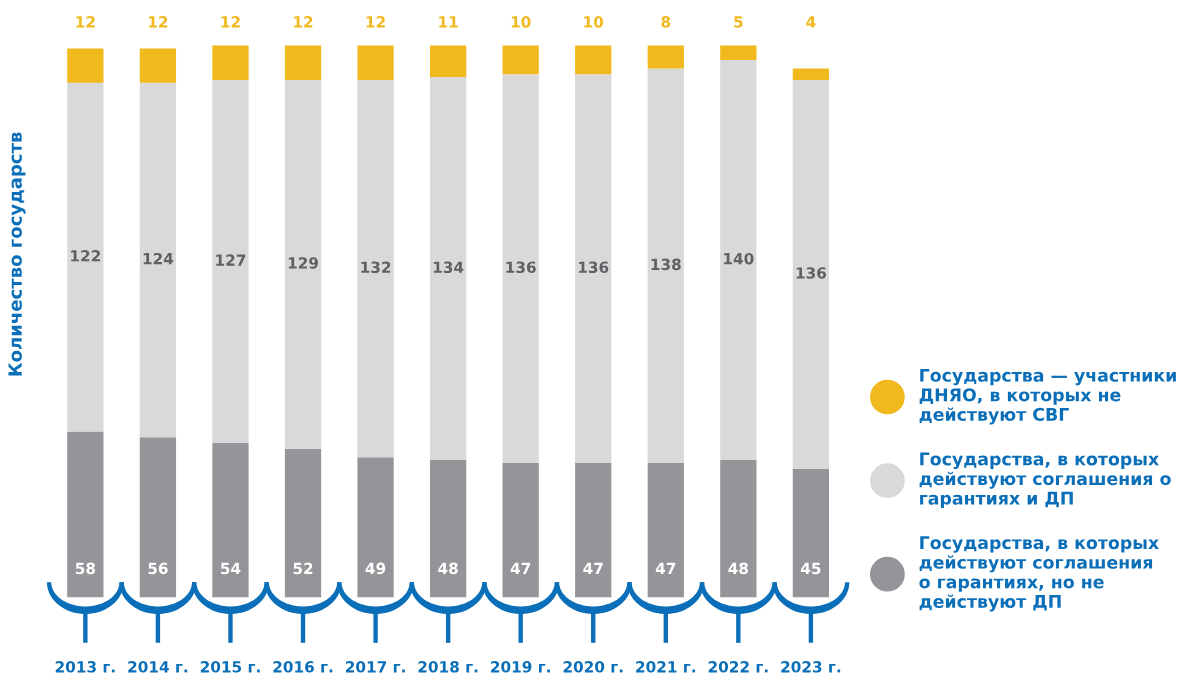 The height and width of the screenshot is (700, 1195). Describe the element at coordinates (231, 568) in the screenshot. I see `data-label: 54` at that location.